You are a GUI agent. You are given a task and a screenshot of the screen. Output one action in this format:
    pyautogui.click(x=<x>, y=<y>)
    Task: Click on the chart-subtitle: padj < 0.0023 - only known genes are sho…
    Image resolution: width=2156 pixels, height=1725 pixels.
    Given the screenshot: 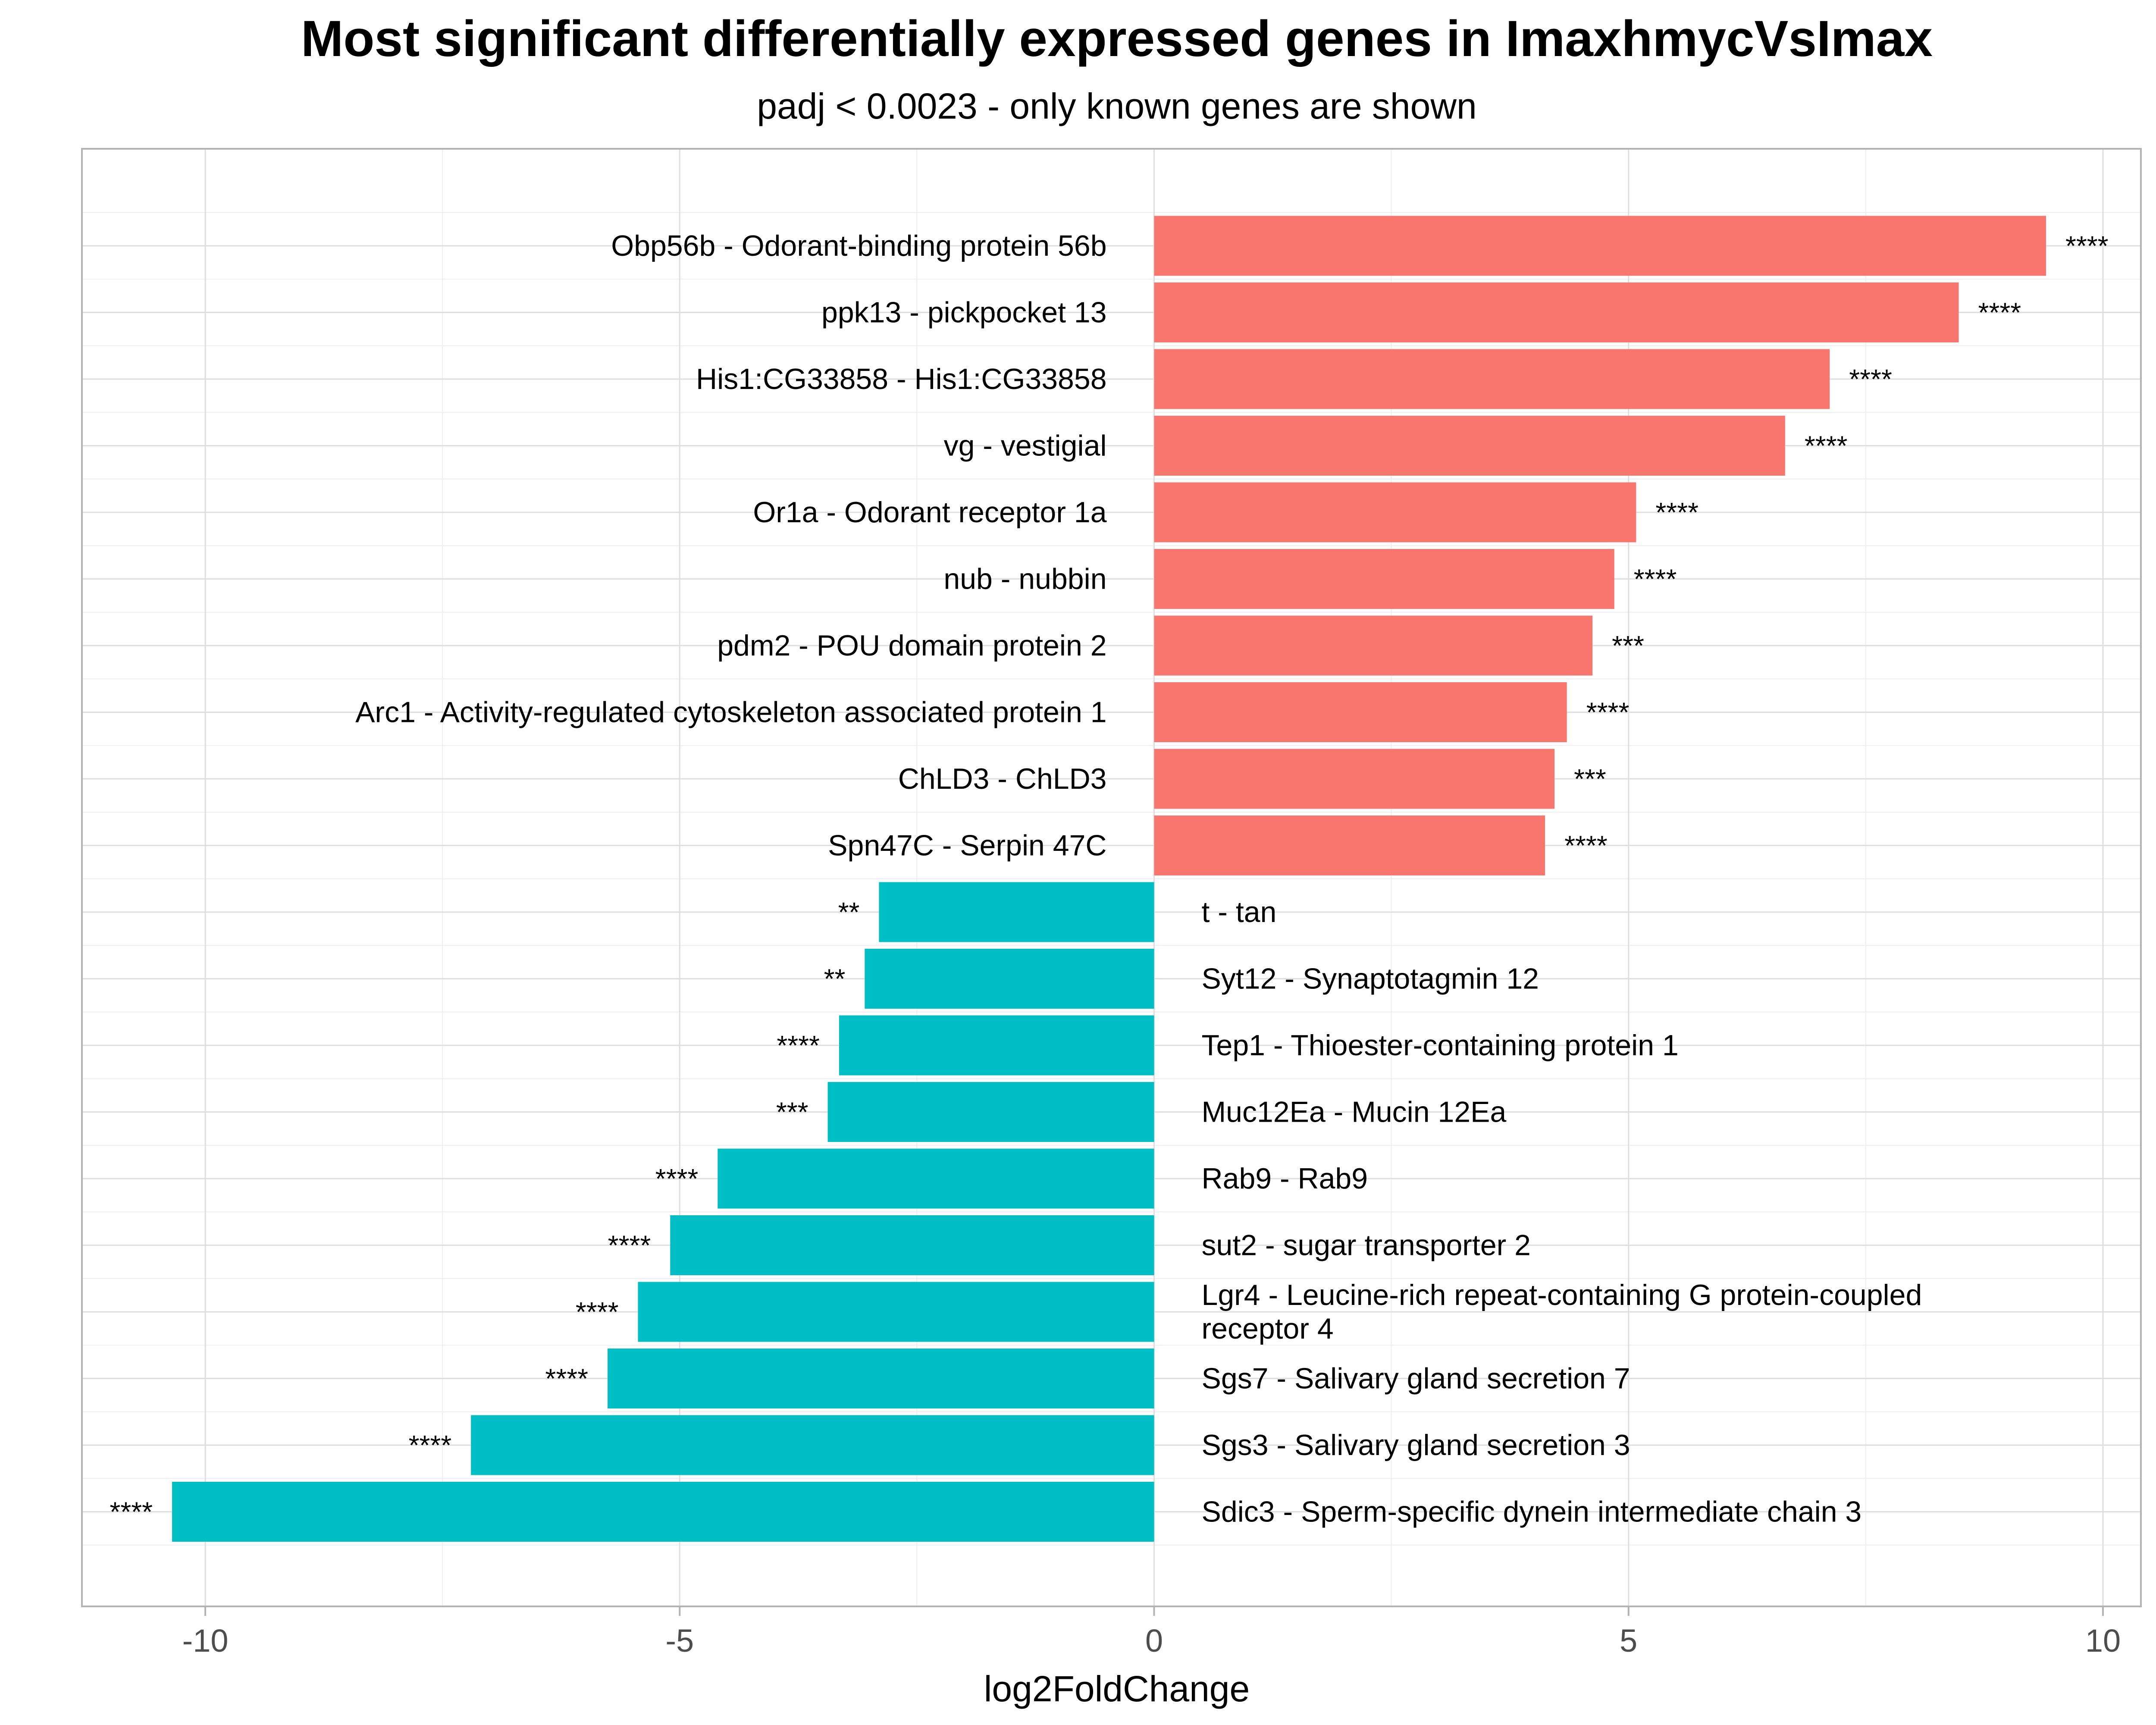 What is the action you would take?
    pyautogui.click(x=1116, y=106)
    